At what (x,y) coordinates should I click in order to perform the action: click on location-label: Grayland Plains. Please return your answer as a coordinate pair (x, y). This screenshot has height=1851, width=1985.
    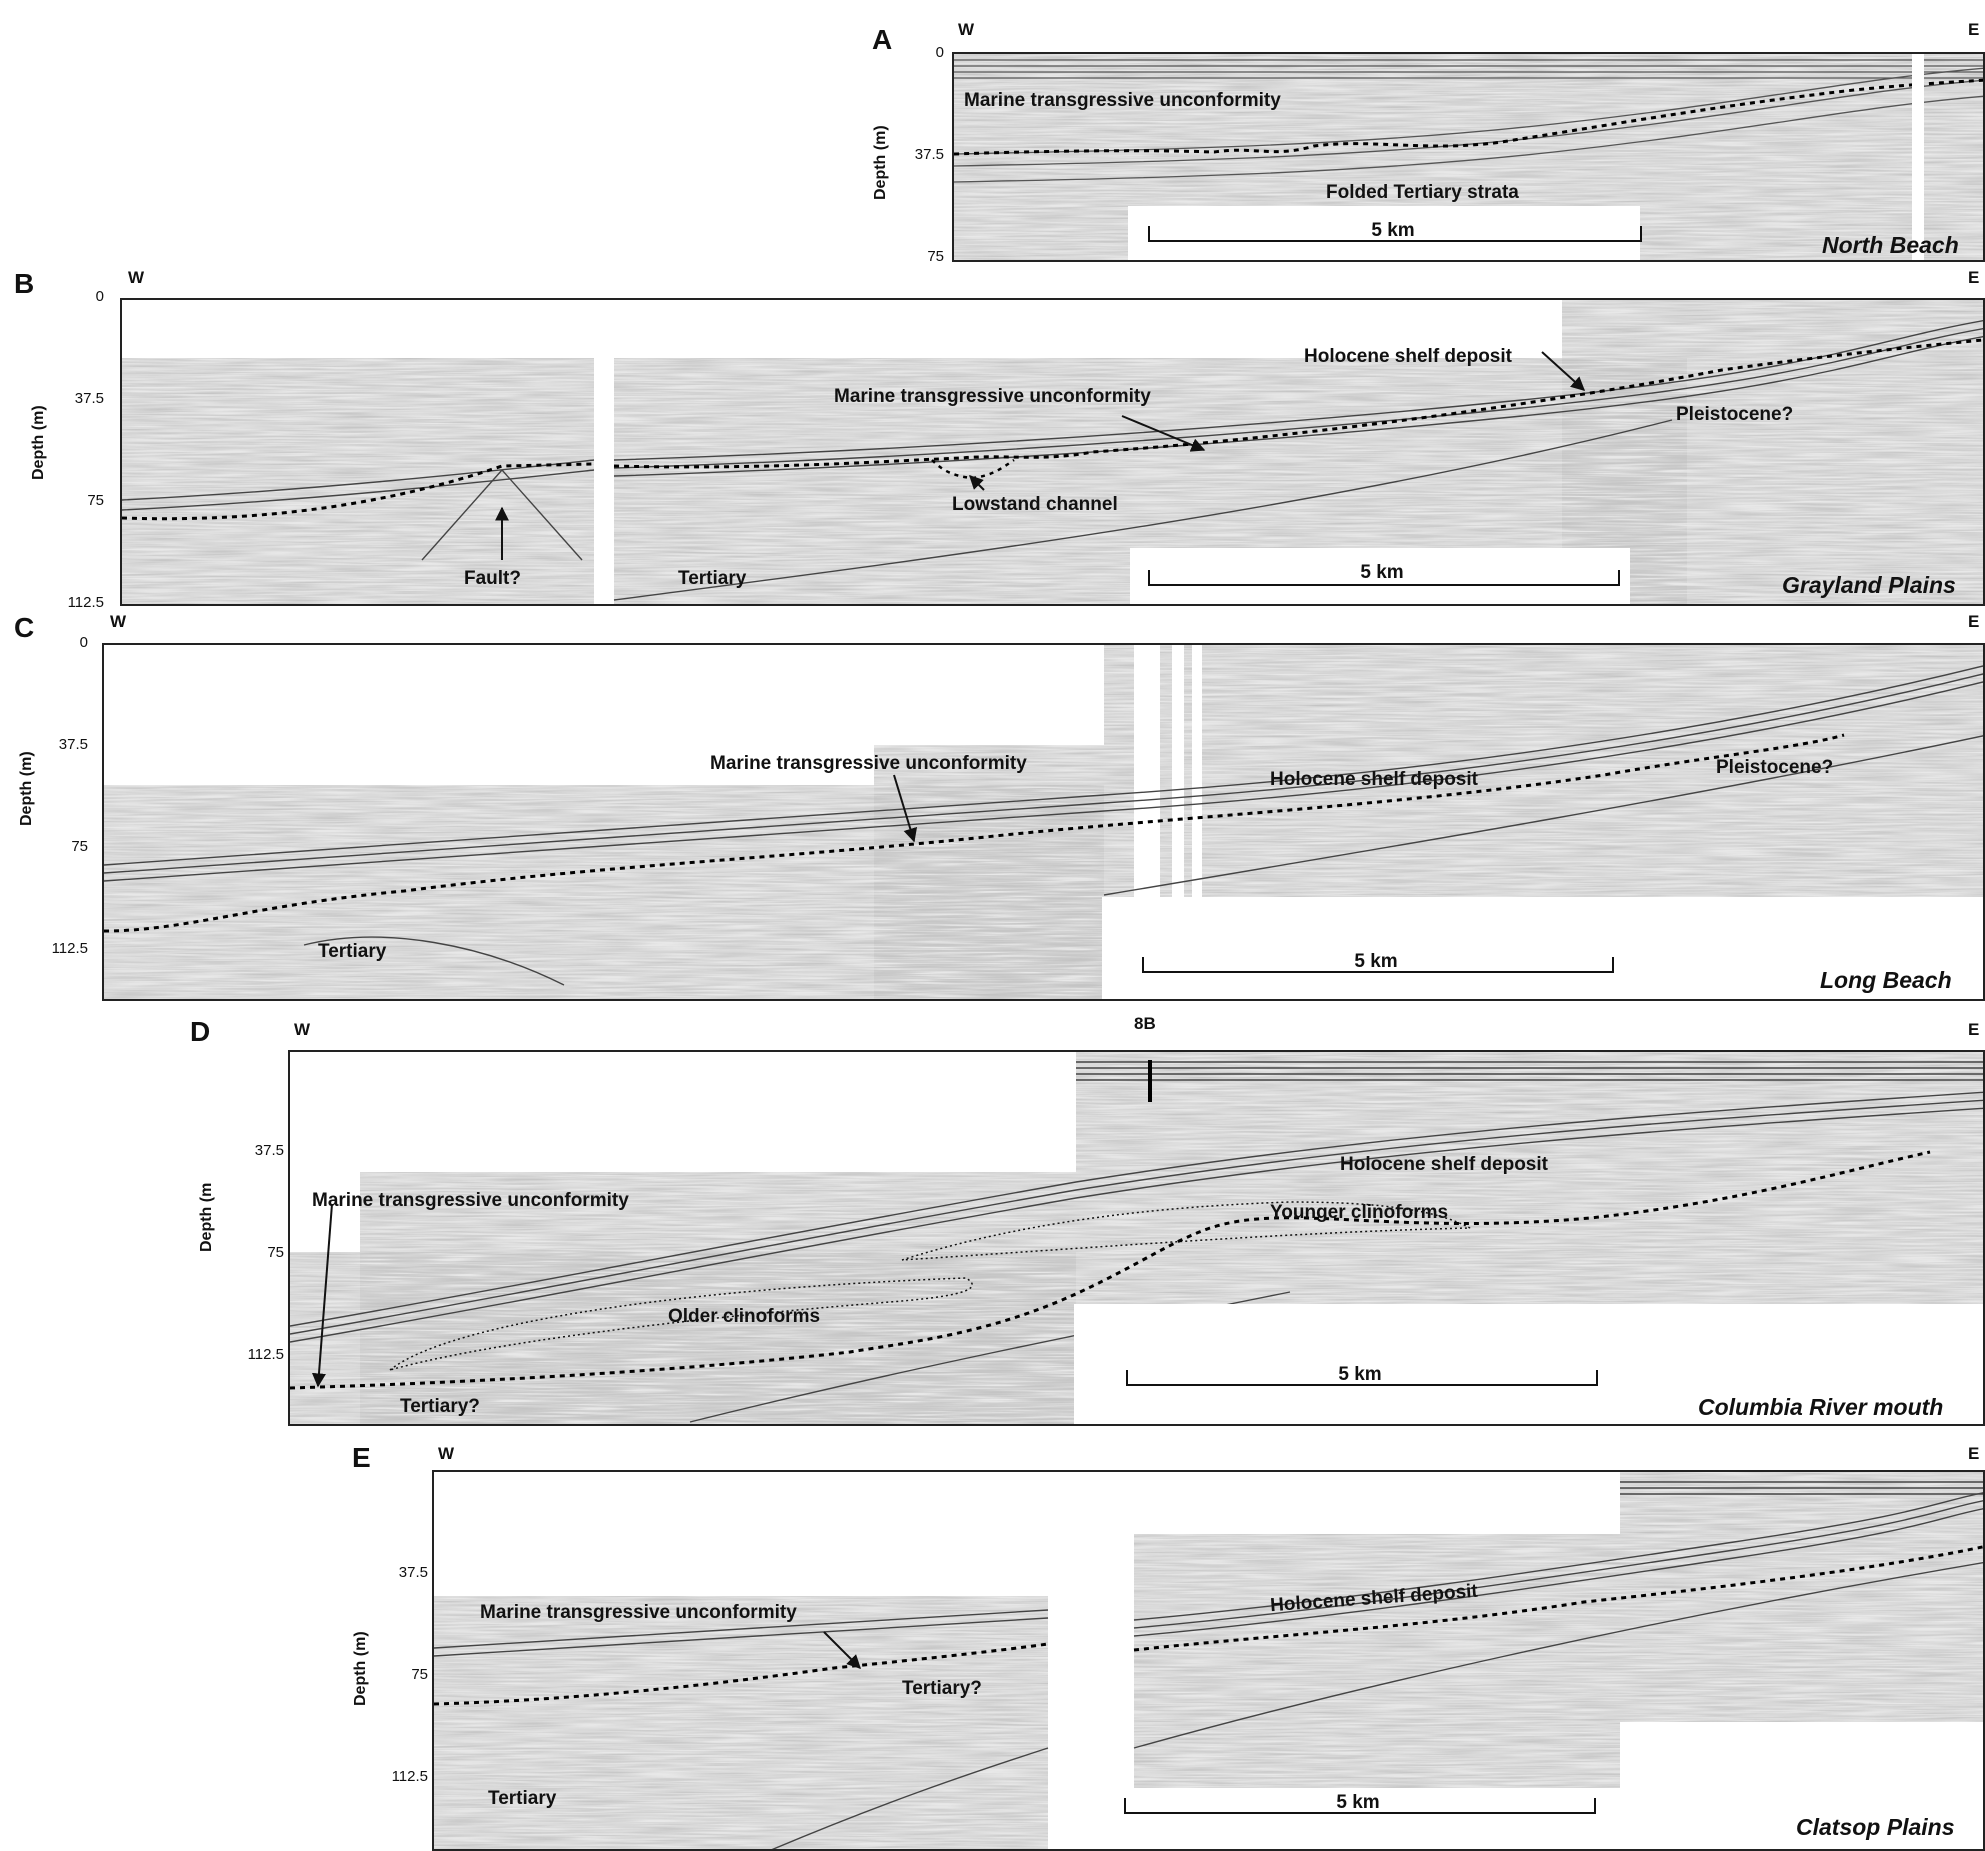
    Looking at the image, I should click on (1869, 585).